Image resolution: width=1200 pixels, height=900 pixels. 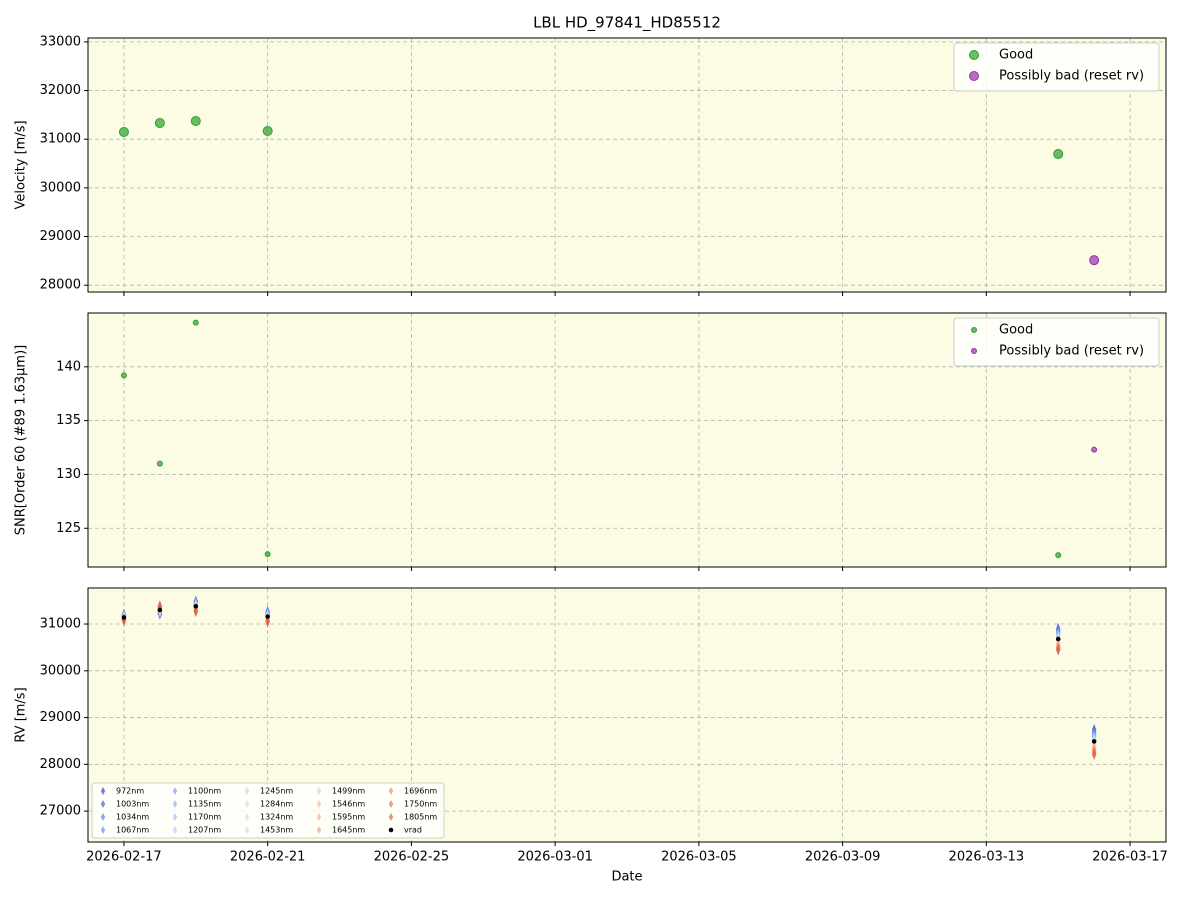 What do you see at coordinates (420, 817) in the screenshot?
I see `legend-label: 1805nm` at bounding box center [420, 817].